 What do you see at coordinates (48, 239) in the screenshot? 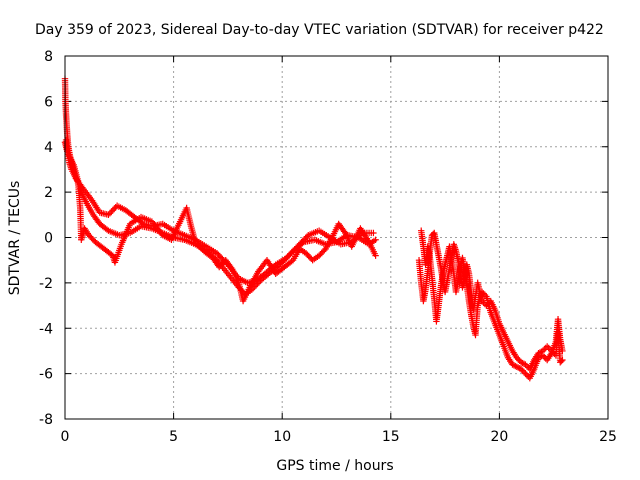
I see `y-tick-label: 0` at bounding box center [48, 239].